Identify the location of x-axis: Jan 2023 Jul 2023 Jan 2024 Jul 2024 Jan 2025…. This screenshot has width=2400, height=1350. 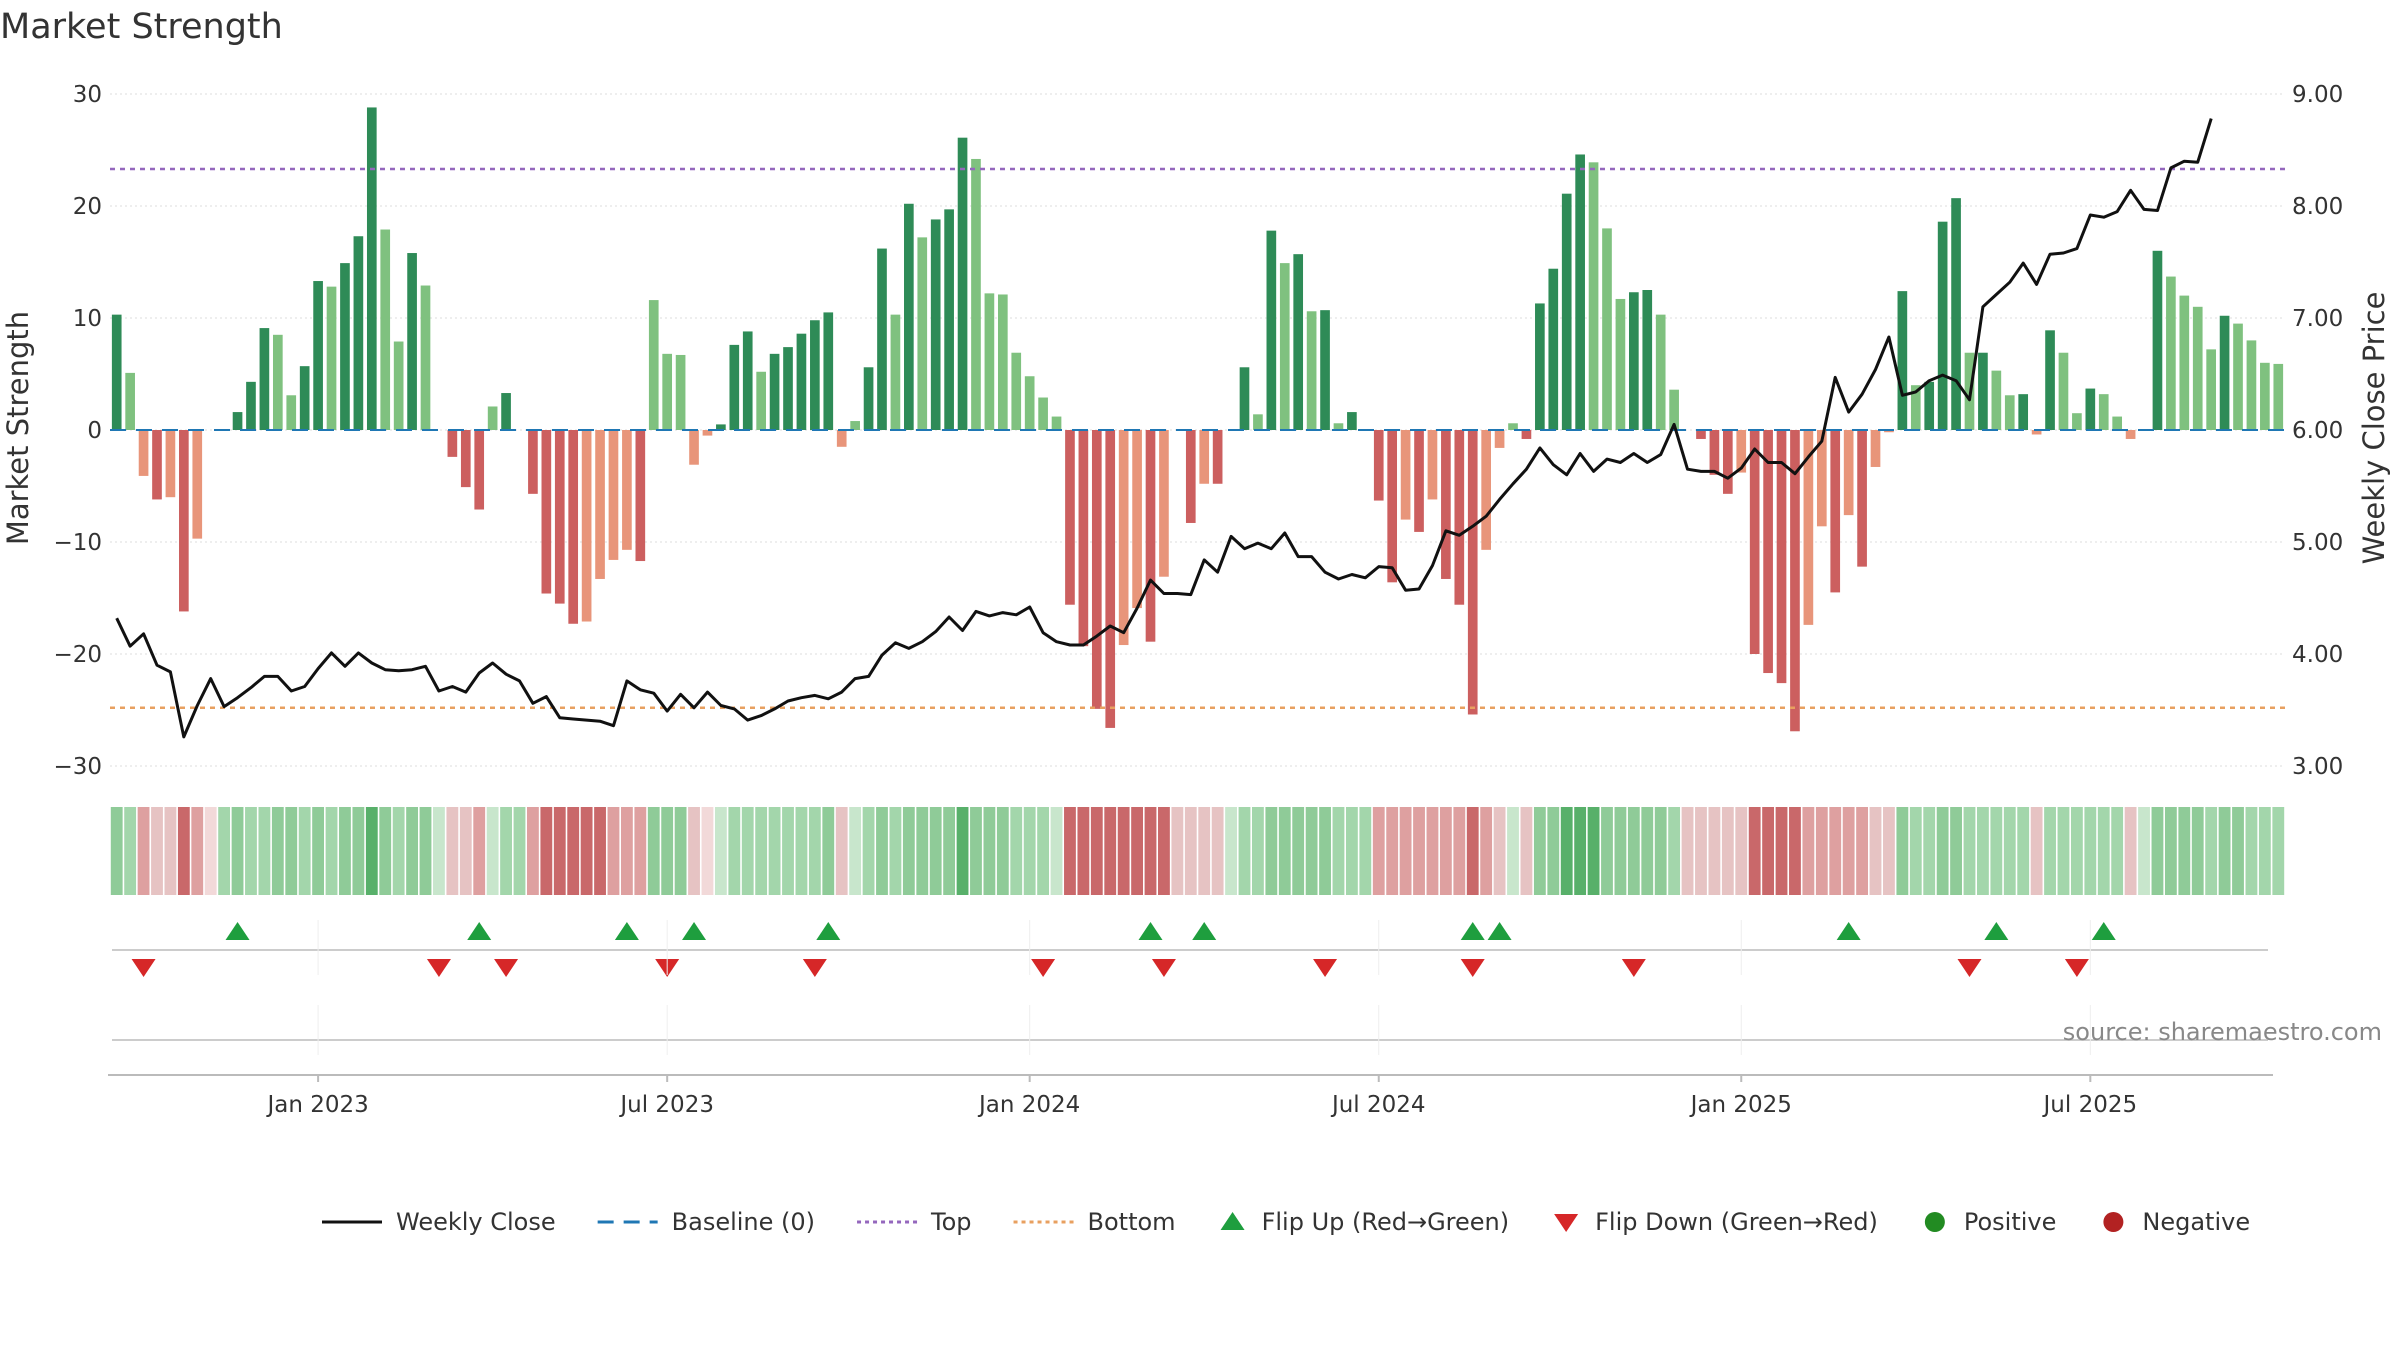
(1190, 1019).